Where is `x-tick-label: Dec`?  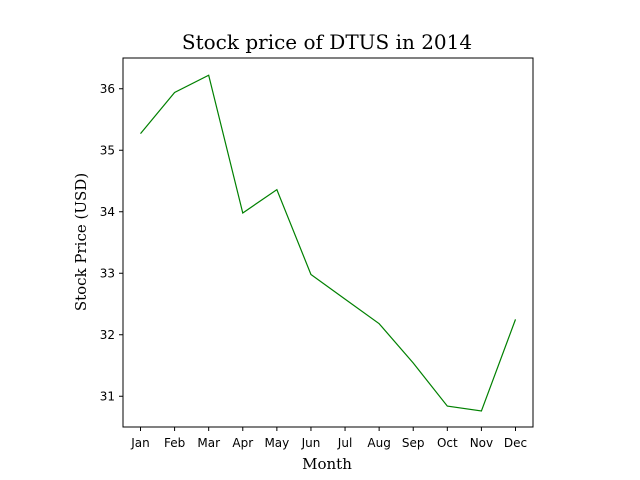
x-tick-label: Dec is located at coordinates (515, 443).